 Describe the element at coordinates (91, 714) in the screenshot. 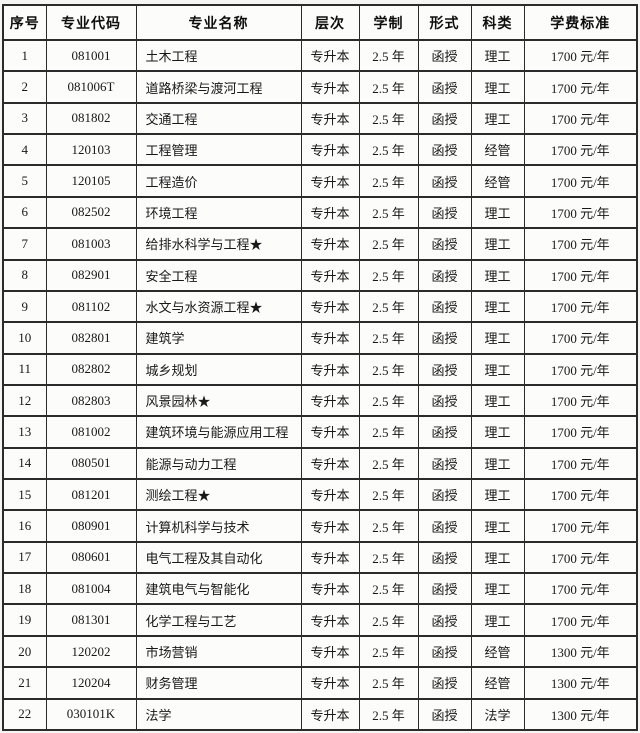

I see `cell-code: 030101K` at that location.